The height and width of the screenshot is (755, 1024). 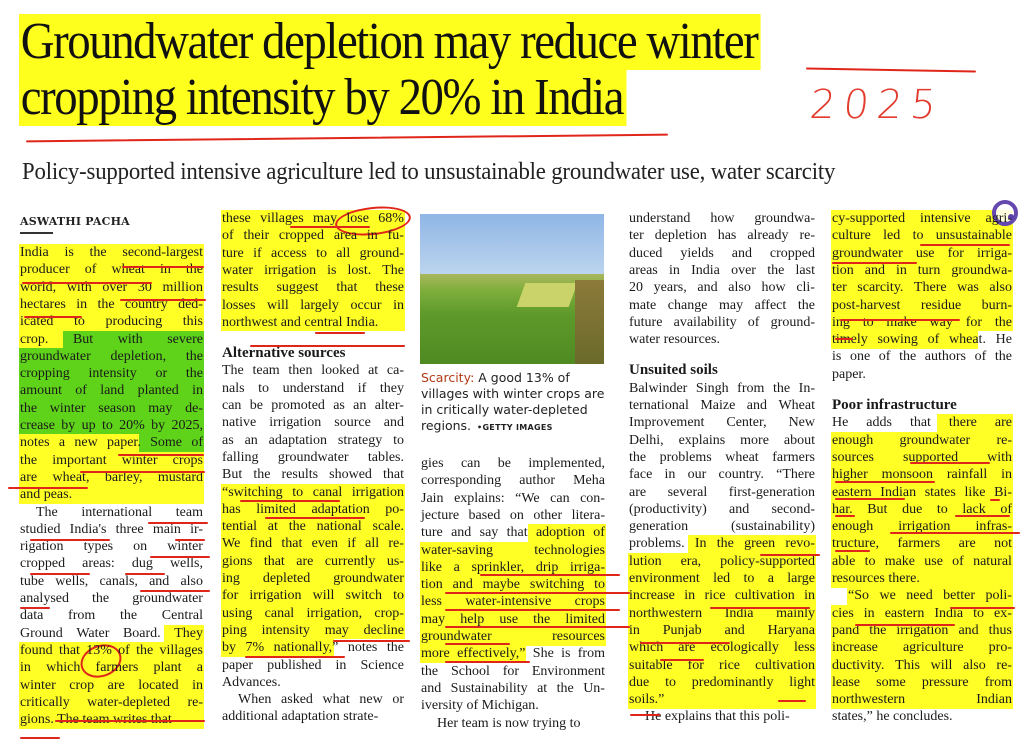 What do you see at coordinates (284, 353) in the screenshot?
I see `section-subheading: Alternative sources` at bounding box center [284, 353].